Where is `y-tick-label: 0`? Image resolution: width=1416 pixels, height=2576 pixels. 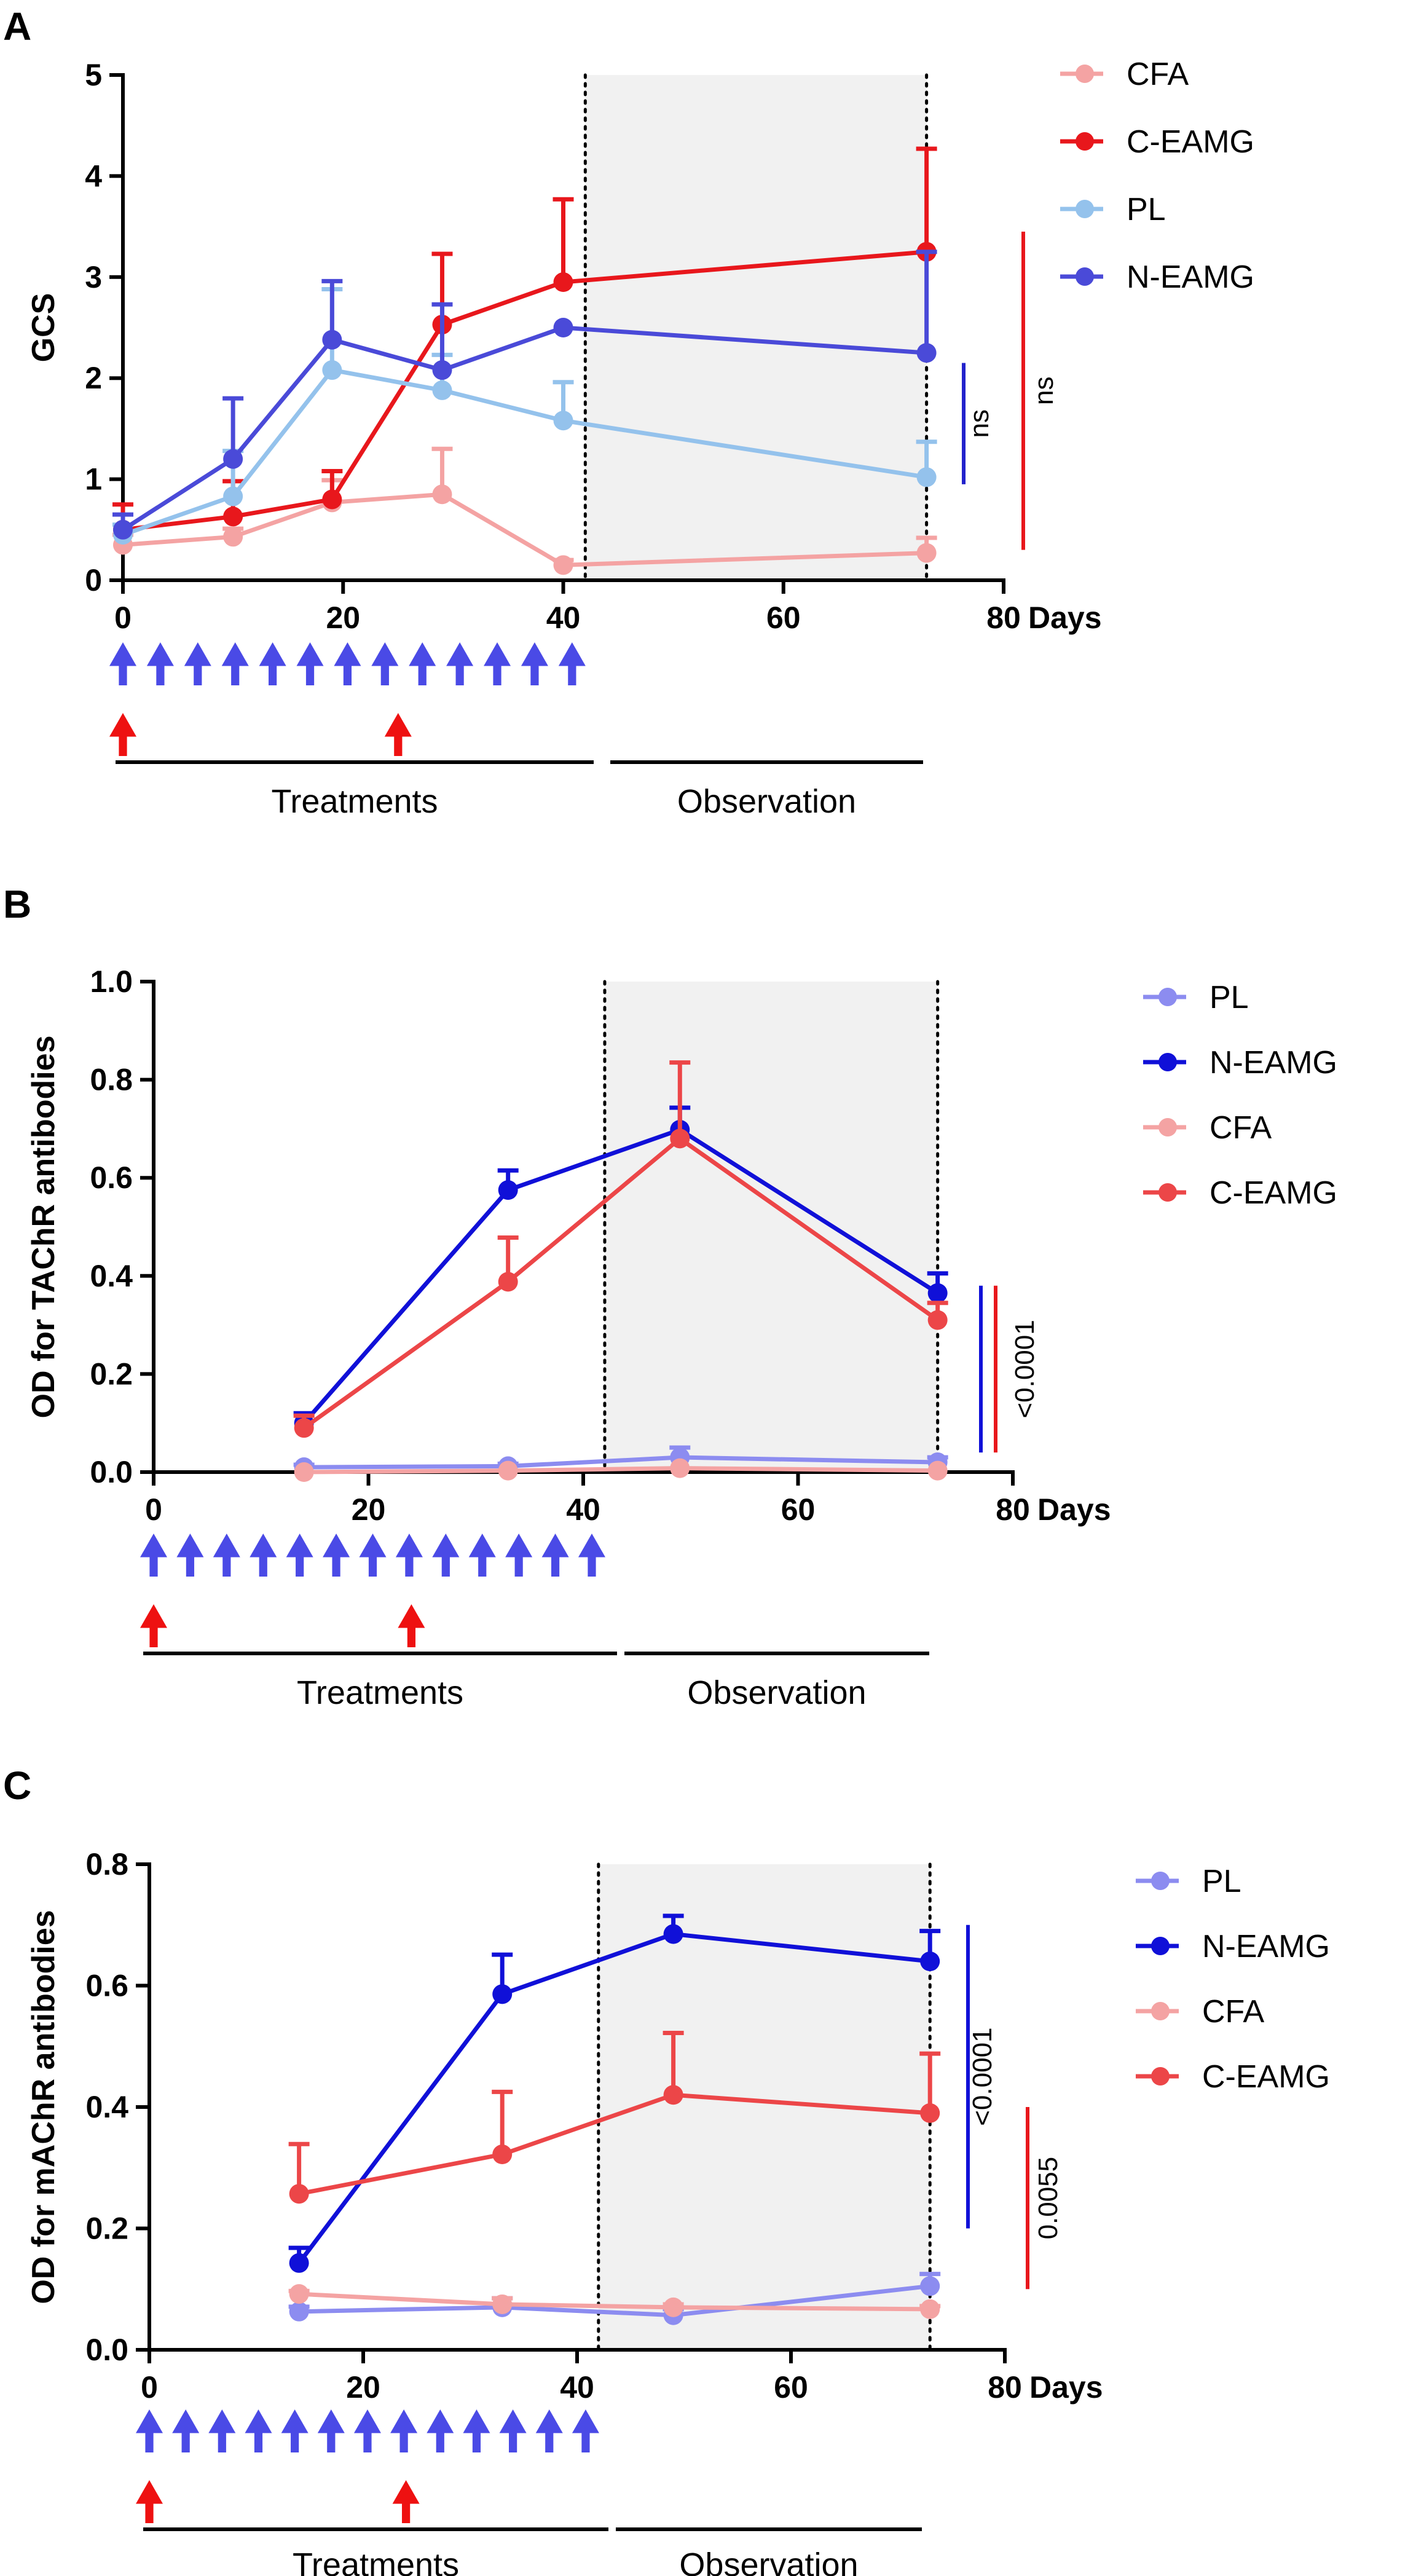 y-tick-label: 0 is located at coordinates (94, 580).